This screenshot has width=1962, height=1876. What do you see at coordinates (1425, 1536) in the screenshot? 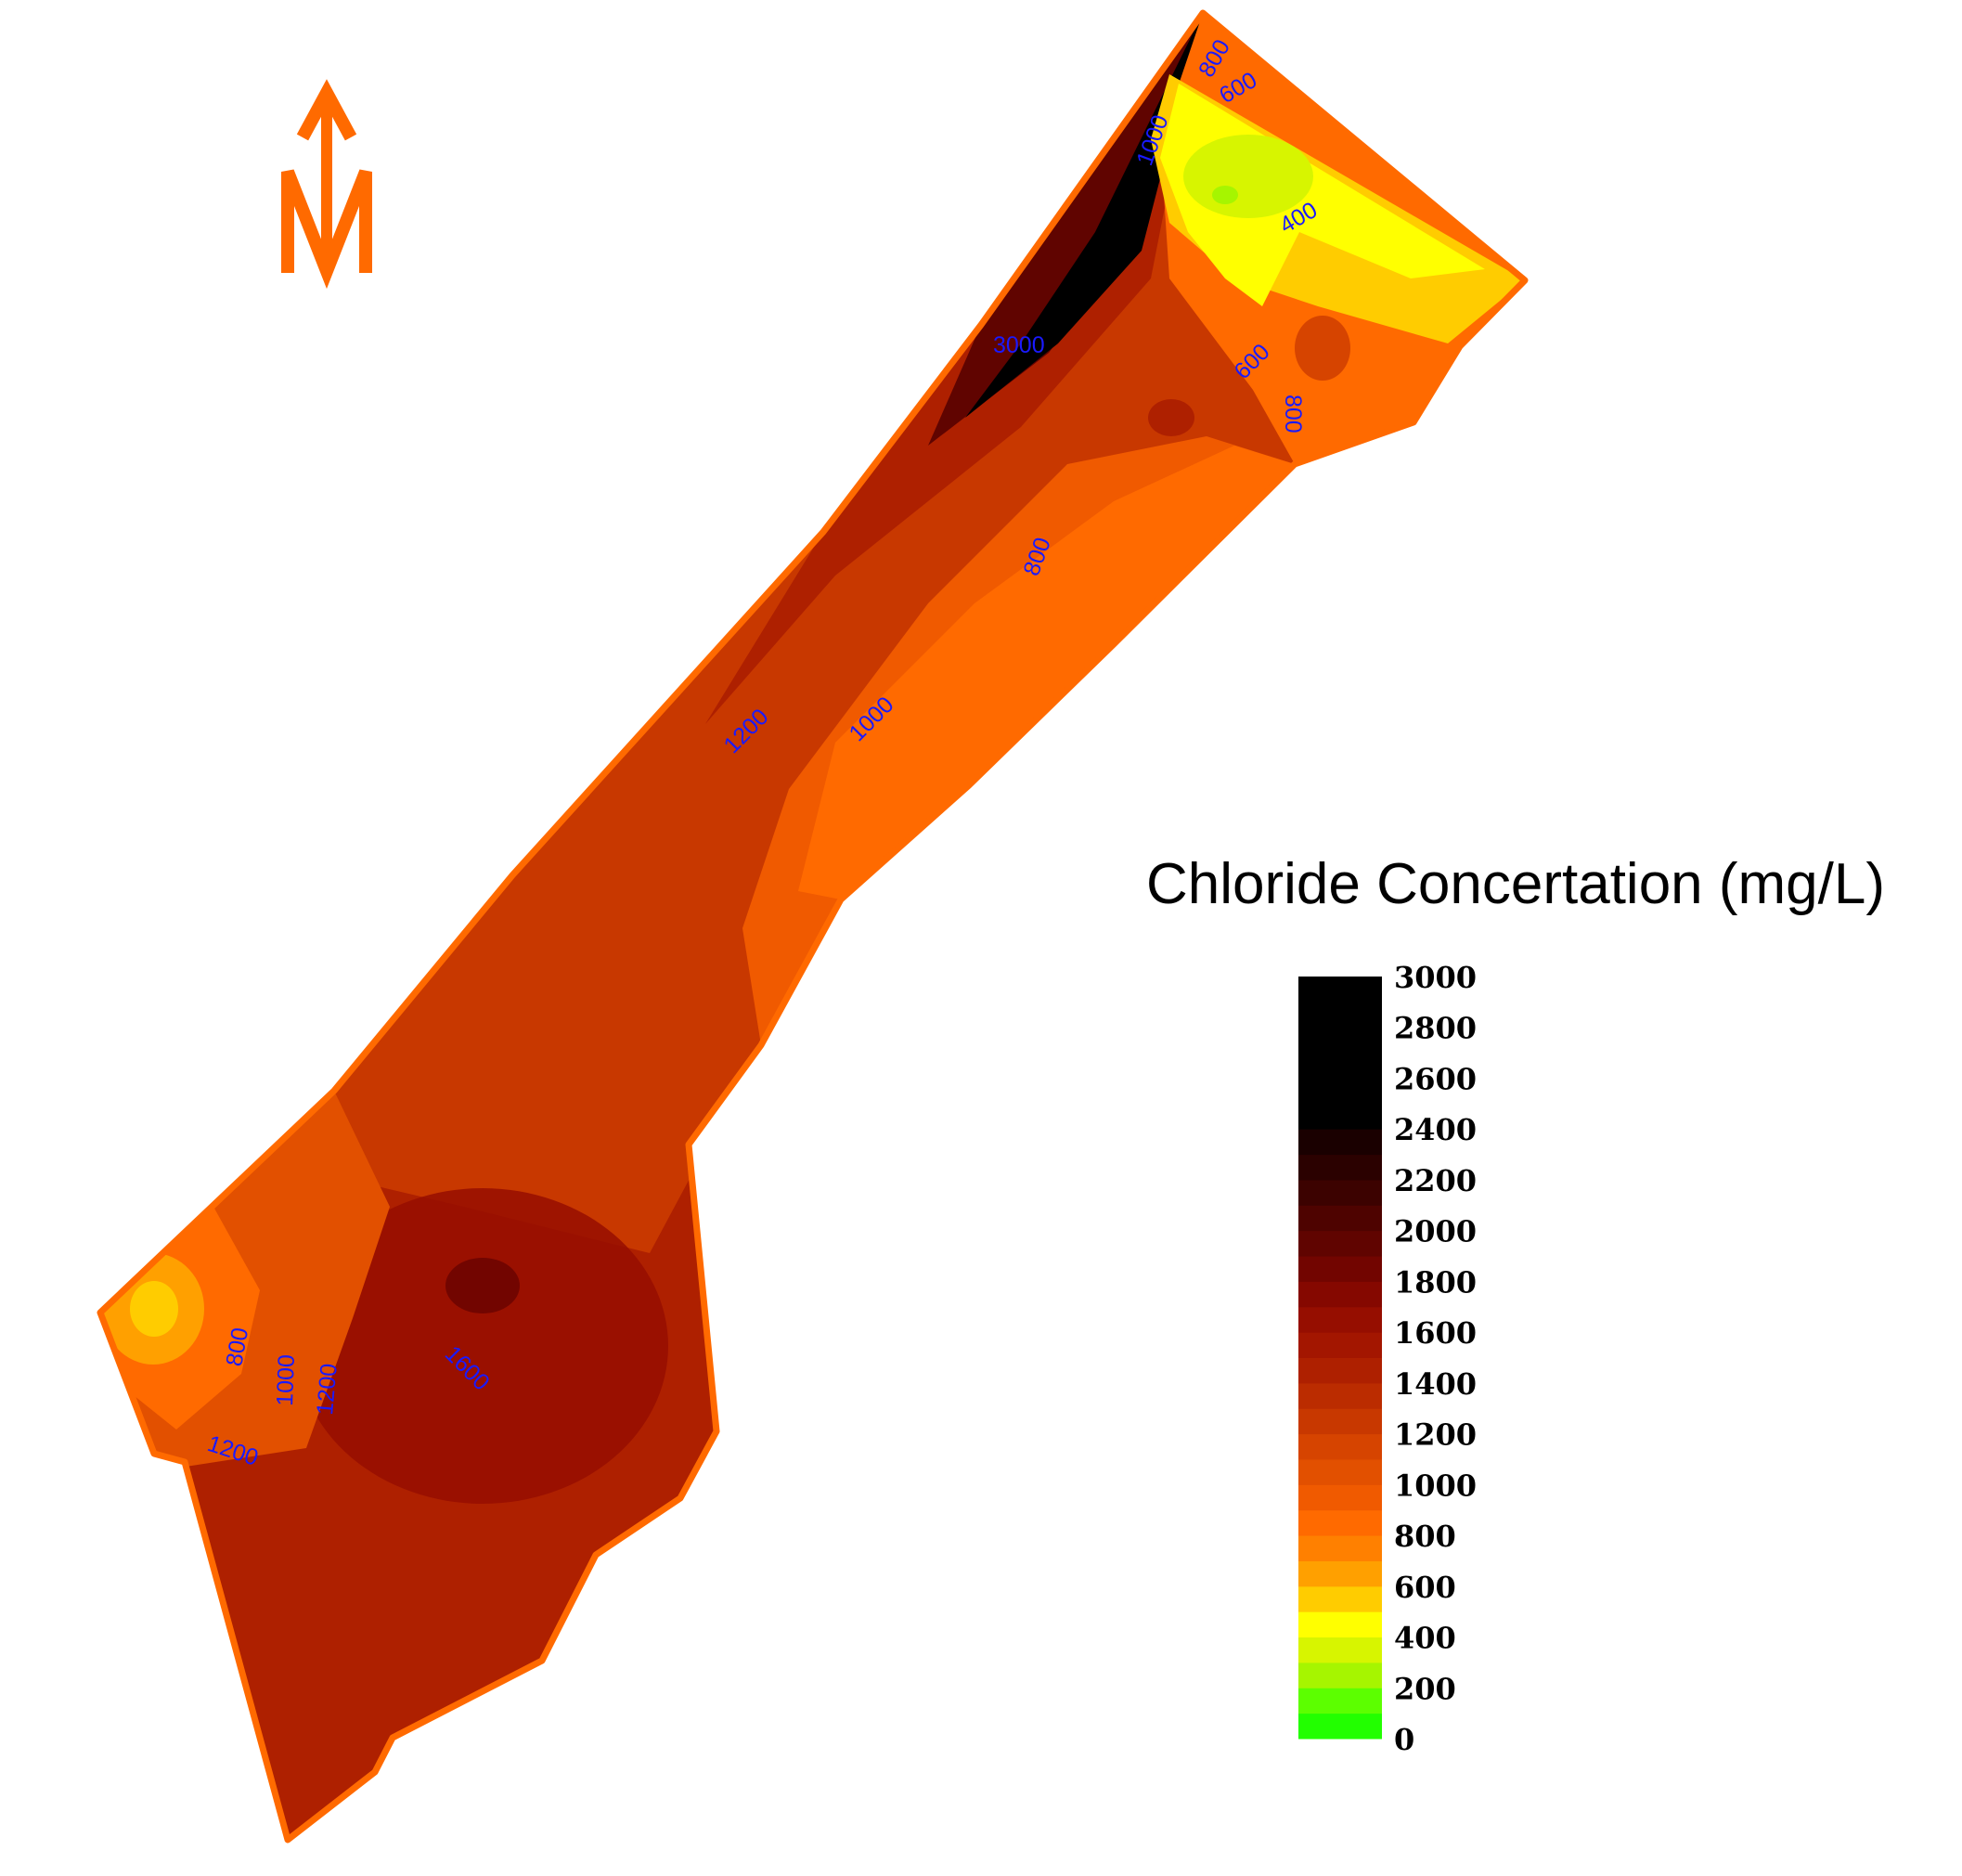
I see `legend-tick-label: 800` at bounding box center [1425, 1536].